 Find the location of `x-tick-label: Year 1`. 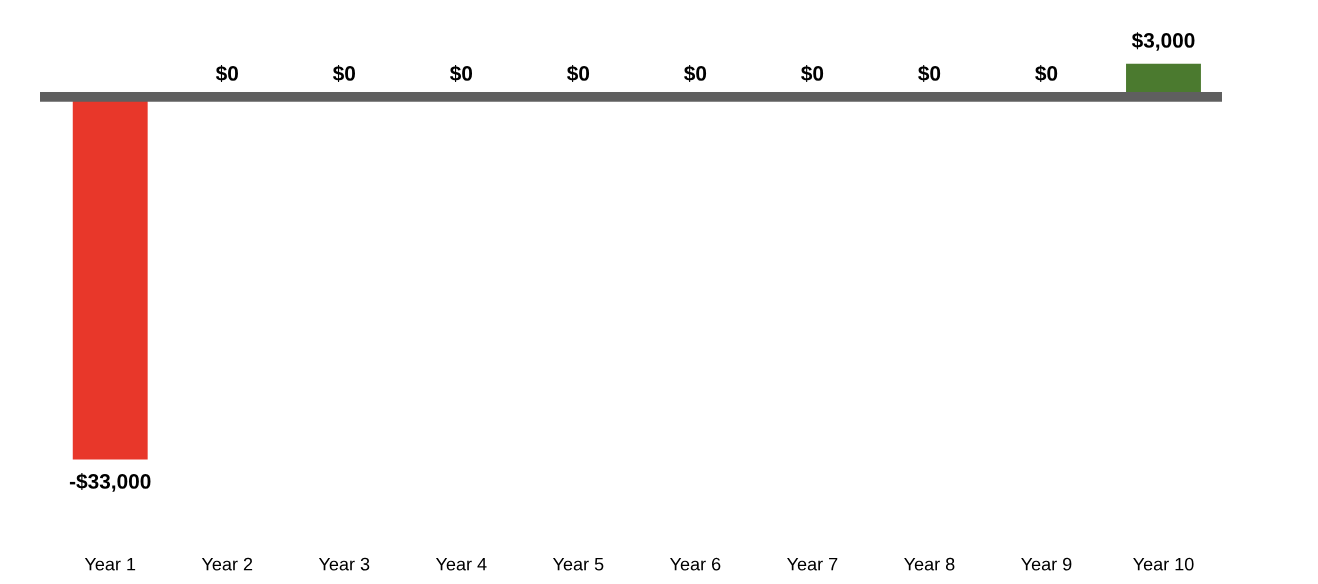

x-tick-label: Year 1 is located at coordinates (110, 564).